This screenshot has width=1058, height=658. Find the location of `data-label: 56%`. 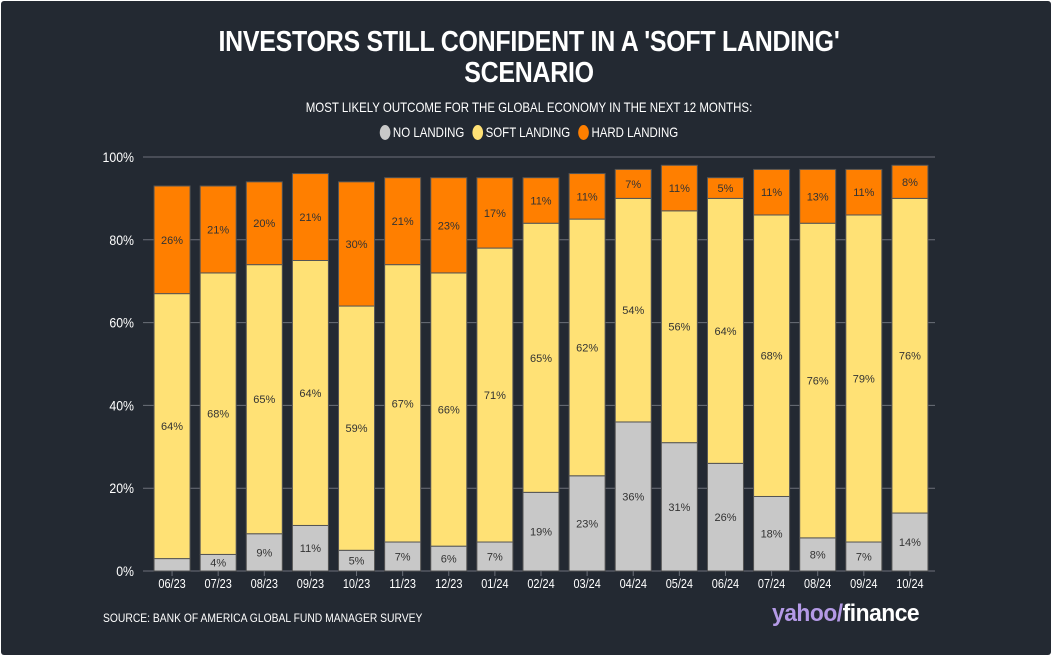

data-label: 56% is located at coordinates (679, 328).